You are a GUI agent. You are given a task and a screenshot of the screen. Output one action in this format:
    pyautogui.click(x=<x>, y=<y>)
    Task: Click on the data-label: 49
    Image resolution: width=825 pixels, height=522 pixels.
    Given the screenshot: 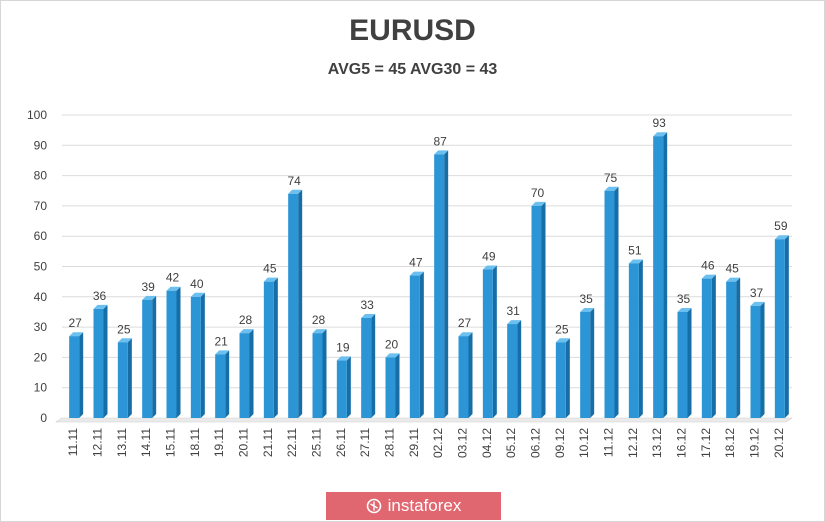 What is the action you would take?
    pyautogui.click(x=489, y=257)
    